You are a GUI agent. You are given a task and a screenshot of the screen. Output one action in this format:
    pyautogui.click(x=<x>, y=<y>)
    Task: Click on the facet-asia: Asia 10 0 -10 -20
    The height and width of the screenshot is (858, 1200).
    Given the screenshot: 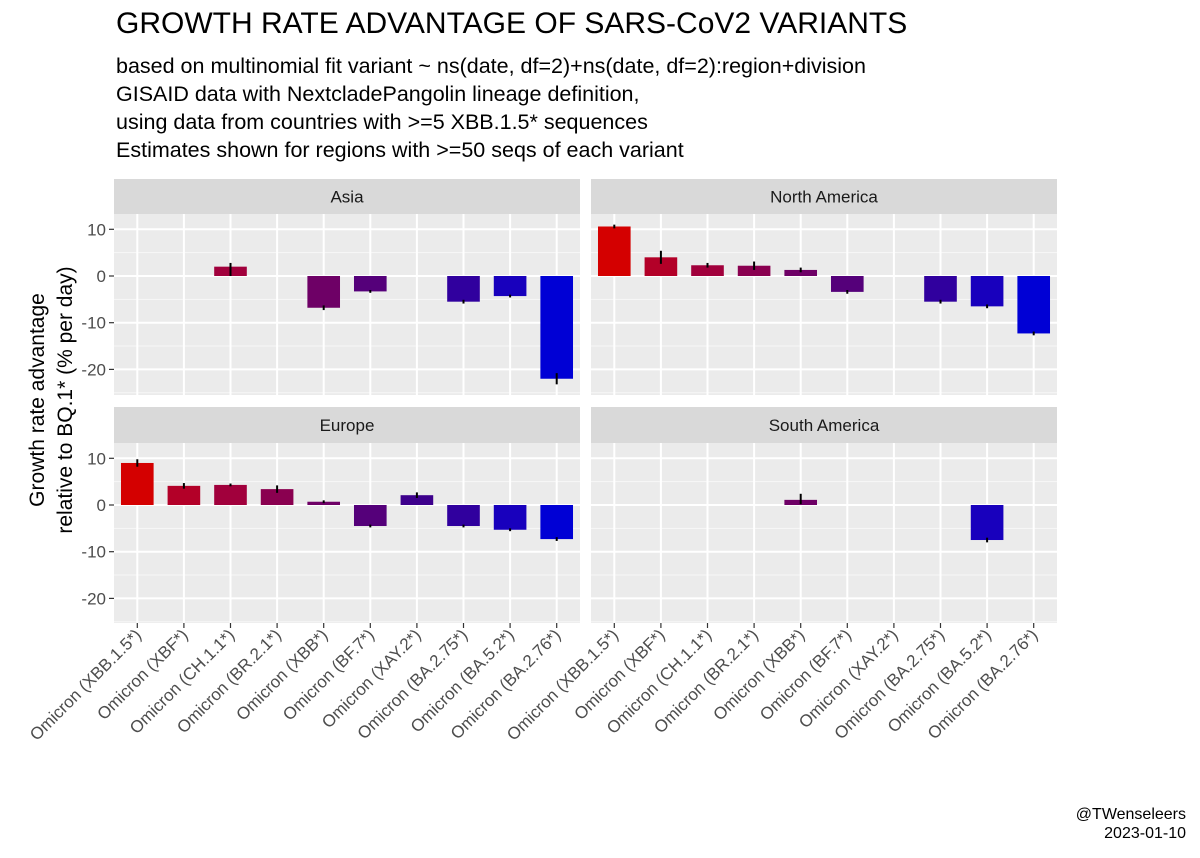 What is the action you would take?
    pyautogui.click(x=330, y=287)
    